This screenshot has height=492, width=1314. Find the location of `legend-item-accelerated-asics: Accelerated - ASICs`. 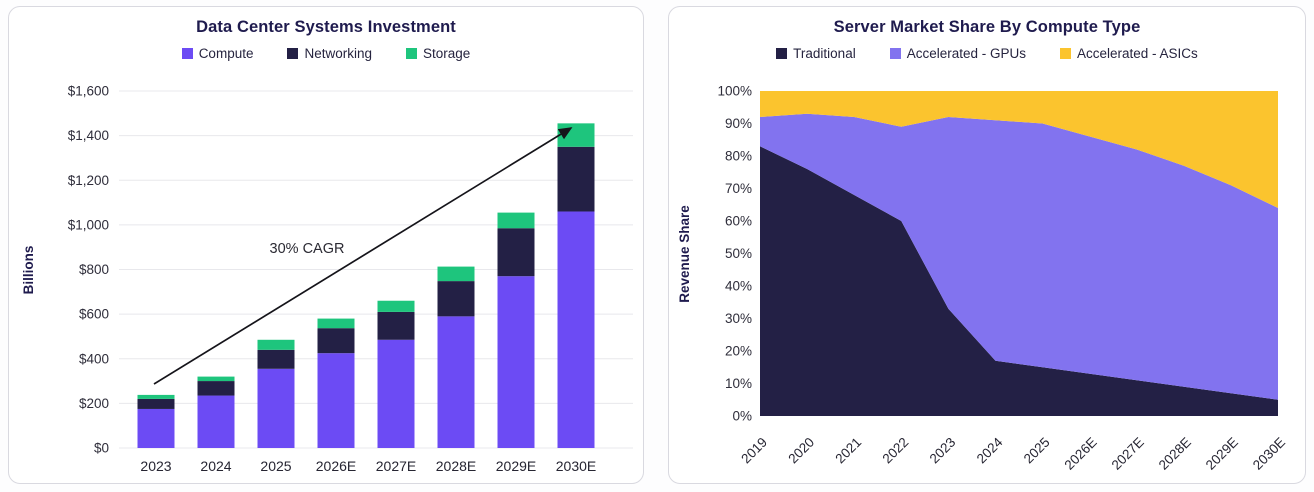

legend-item-accelerated-asics: Accelerated - ASICs is located at coordinates (1129, 53).